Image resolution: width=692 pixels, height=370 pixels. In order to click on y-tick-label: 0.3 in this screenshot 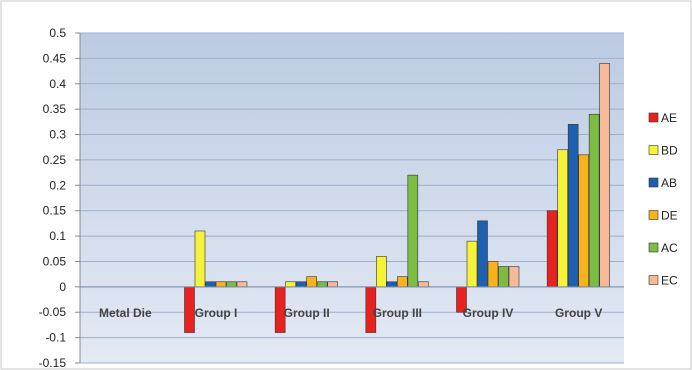, I will do `click(57, 135)`.